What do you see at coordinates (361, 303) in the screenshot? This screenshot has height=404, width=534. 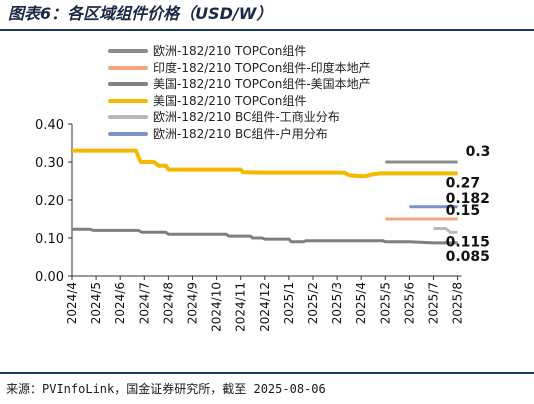 I see `x-tick-label: 2025/4` at bounding box center [361, 303].